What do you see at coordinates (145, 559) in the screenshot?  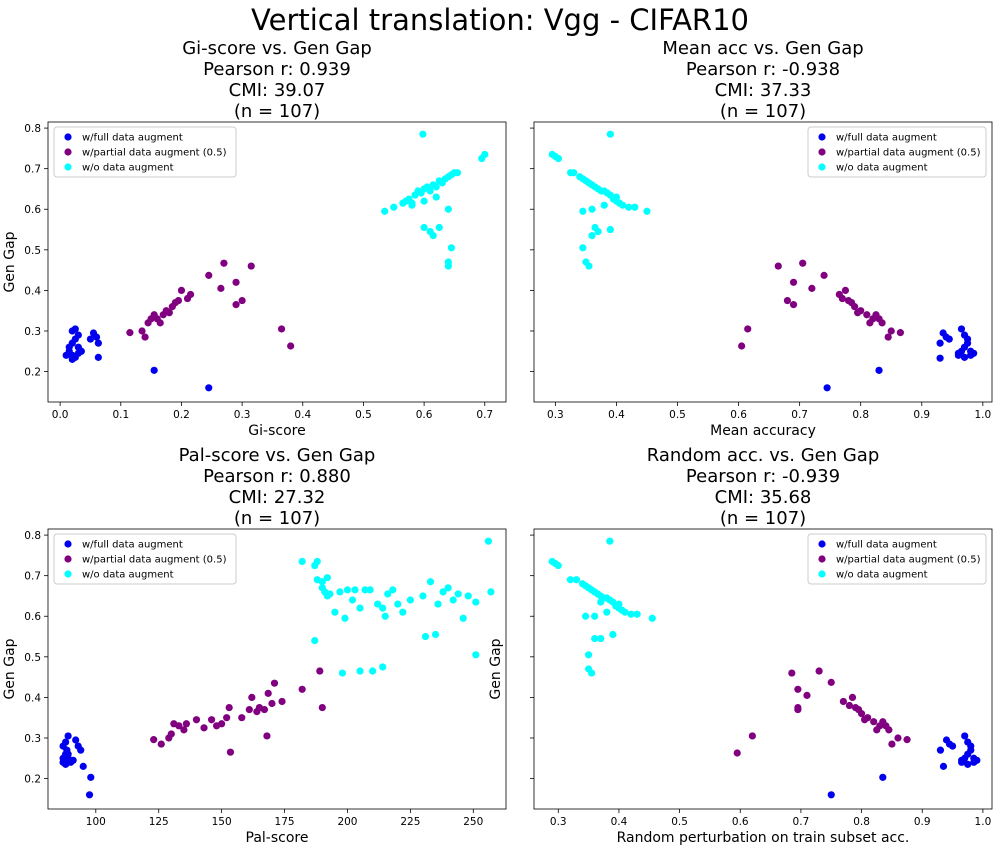 I see `legend-box` at bounding box center [145, 559].